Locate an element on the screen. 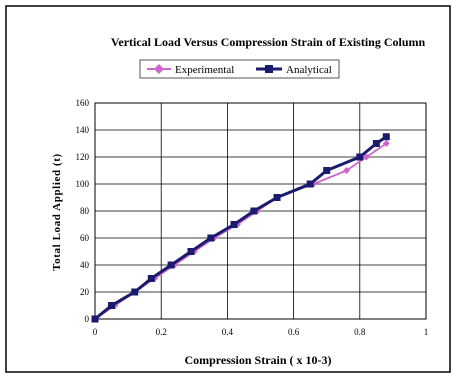 The width and height of the screenshot is (461, 379). y-tick-label: 60 is located at coordinates (85, 238).